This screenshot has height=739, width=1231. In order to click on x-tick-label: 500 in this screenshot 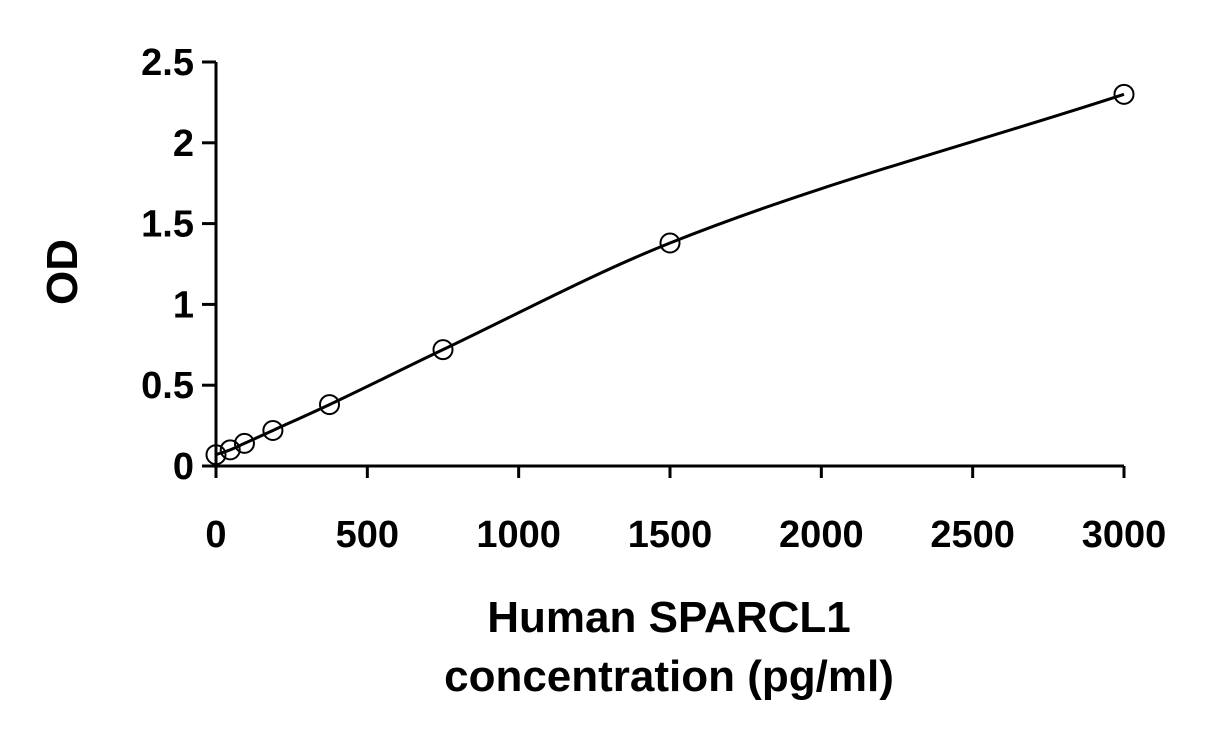, I will do `click(367, 535)`.